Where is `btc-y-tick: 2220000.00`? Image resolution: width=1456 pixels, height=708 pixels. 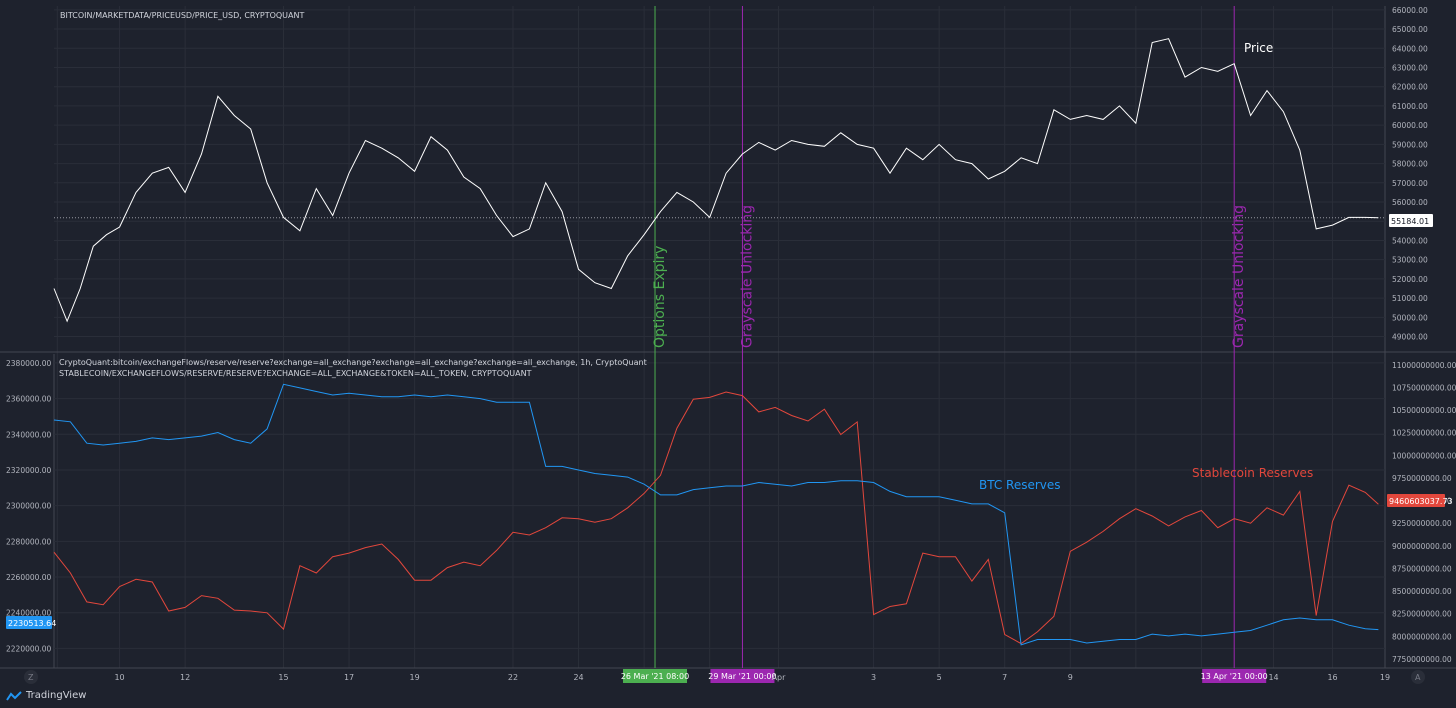 btc-y-tick: 2220000.00 is located at coordinates (29, 648).